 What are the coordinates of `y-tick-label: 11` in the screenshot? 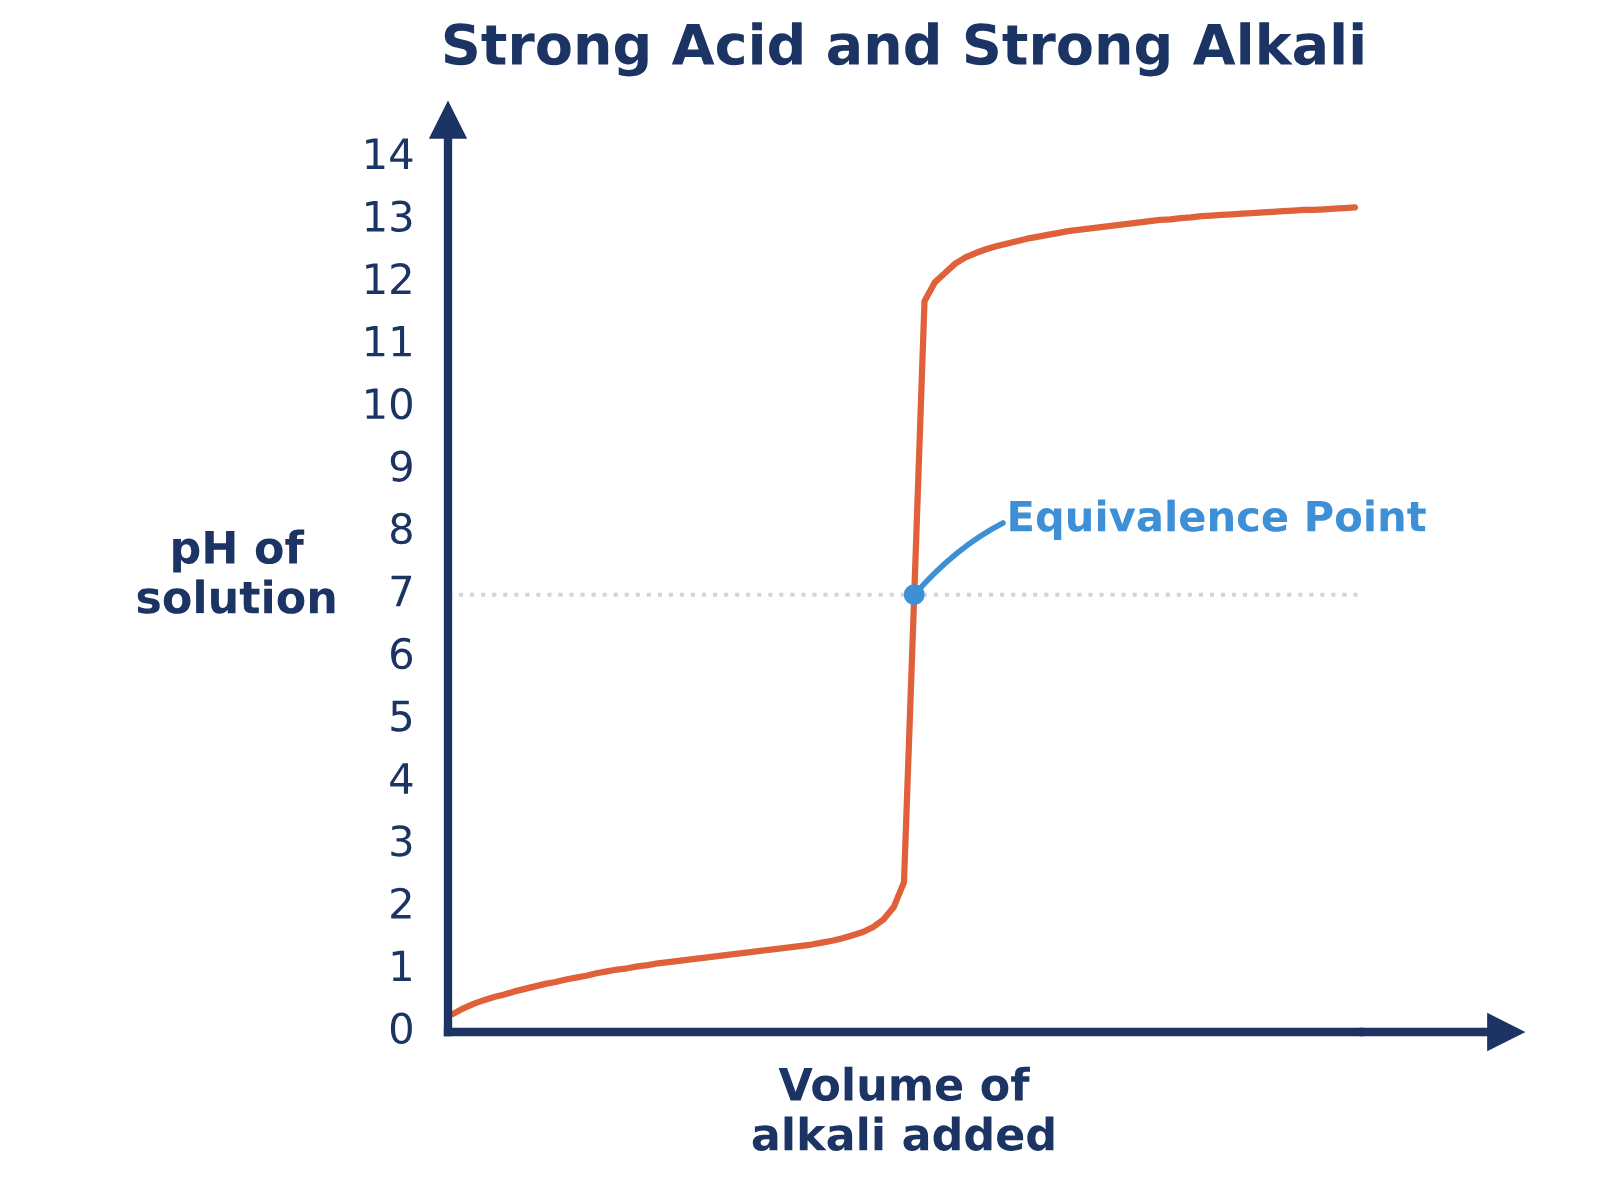 It's located at (388, 341).